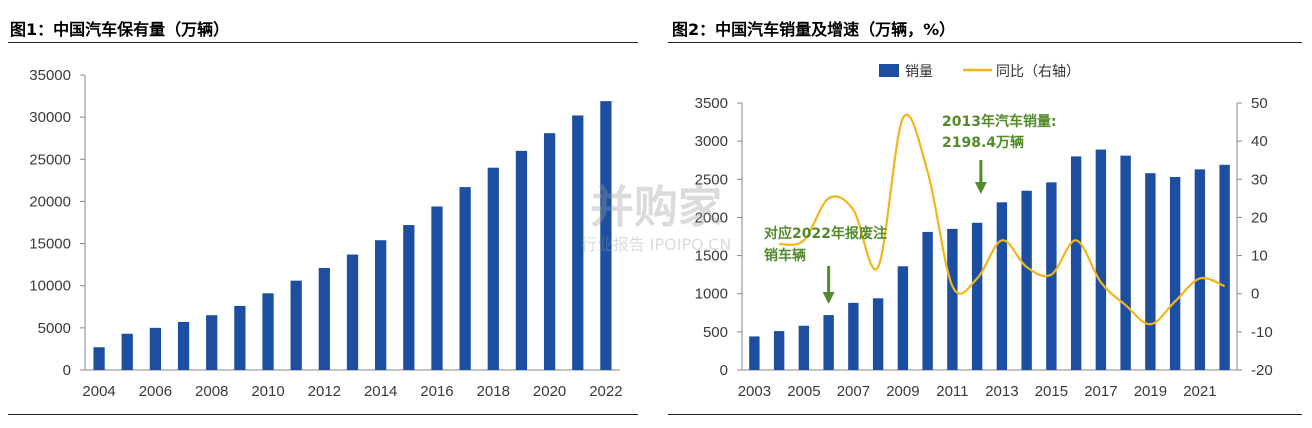 Image resolution: width=1312 pixels, height=428 pixels. What do you see at coordinates (1038, 72) in the screenshot?
I see `legend-line-label: 同比（右轴）` at bounding box center [1038, 72].